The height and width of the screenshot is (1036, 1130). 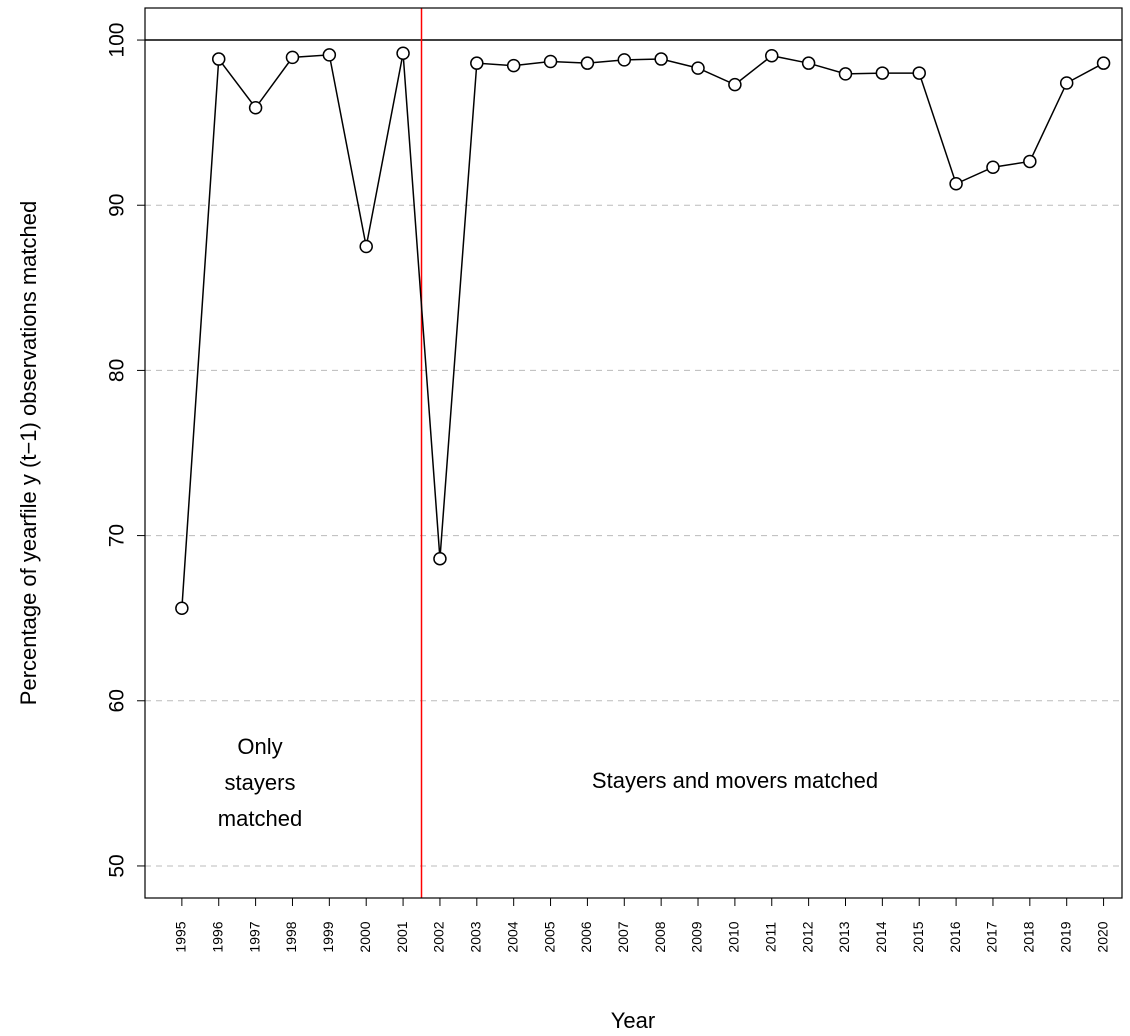 I want to click on y-tick-label: 90, so click(x=117, y=205).